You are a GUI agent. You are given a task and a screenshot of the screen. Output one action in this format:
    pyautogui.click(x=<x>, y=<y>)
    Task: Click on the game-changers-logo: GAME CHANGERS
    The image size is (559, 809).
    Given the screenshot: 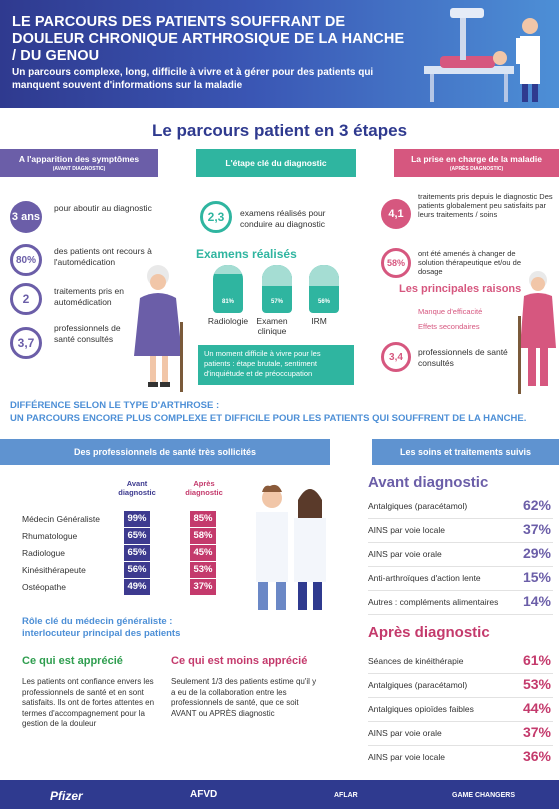 What is the action you would take?
    pyautogui.click(x=484, y=795)
    